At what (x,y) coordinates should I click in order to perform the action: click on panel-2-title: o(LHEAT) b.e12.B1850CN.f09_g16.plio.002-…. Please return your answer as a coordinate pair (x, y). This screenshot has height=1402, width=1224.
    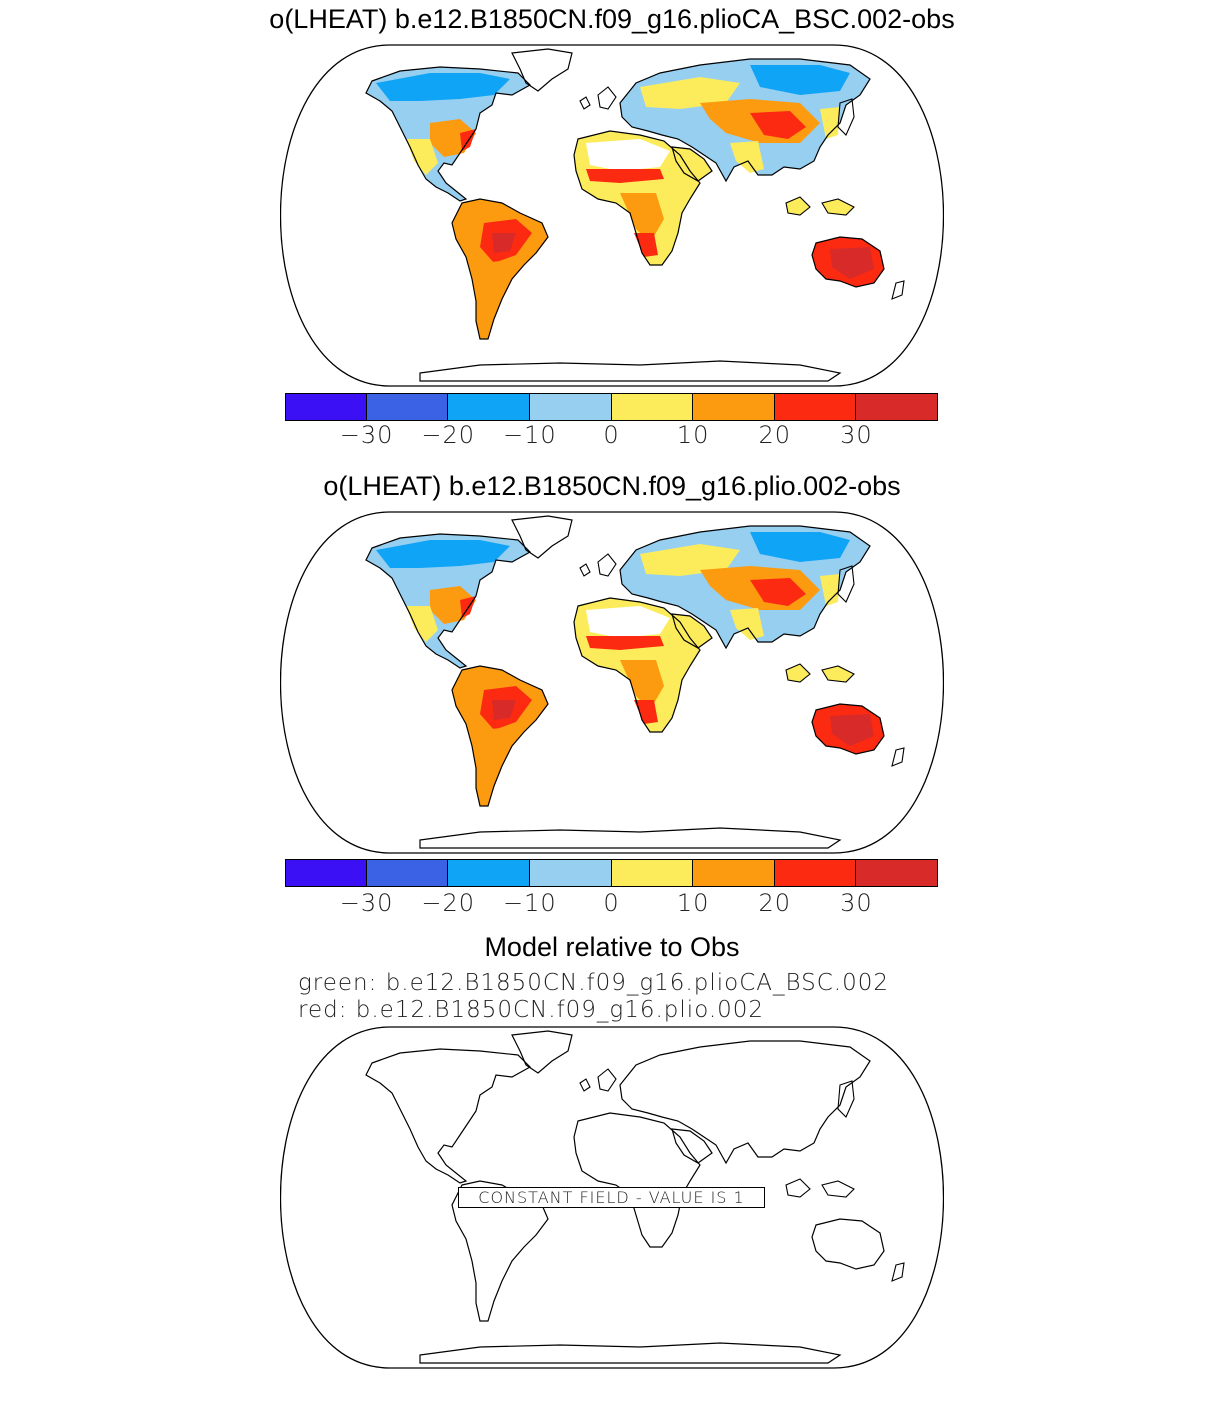
    Looking at the image, I should click on (612, 486).